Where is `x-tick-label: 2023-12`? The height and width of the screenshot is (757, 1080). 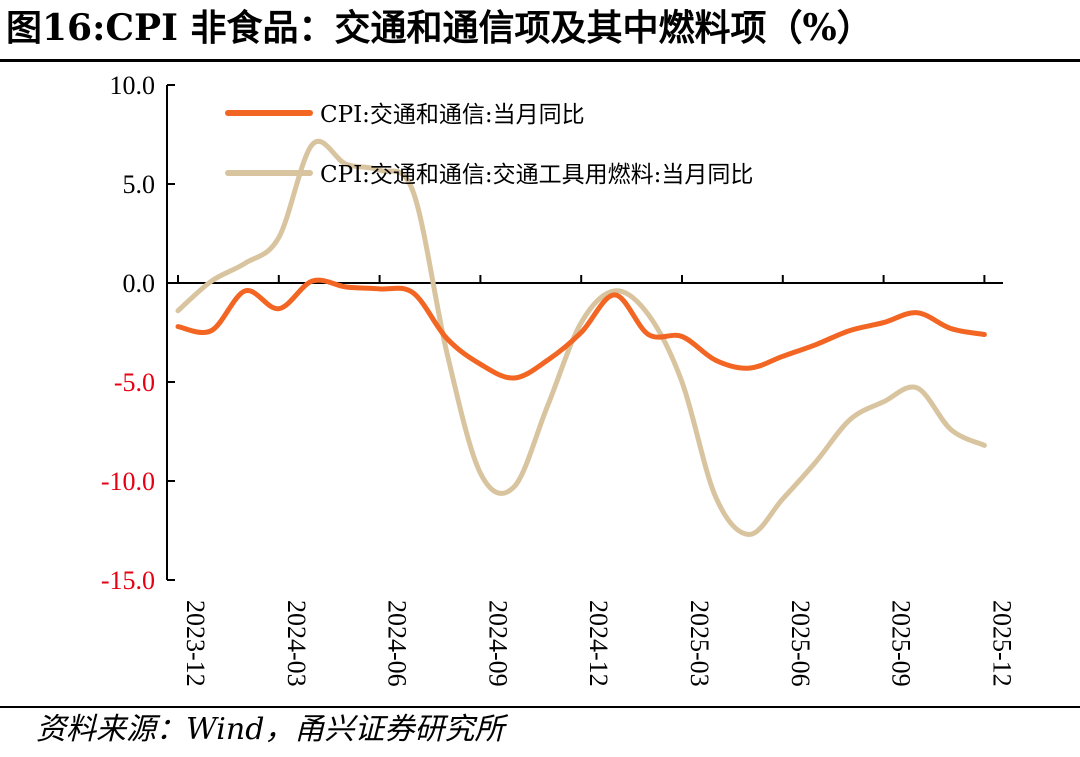 x-tick-label: 2023-12 is located at coordinates (195, 643).